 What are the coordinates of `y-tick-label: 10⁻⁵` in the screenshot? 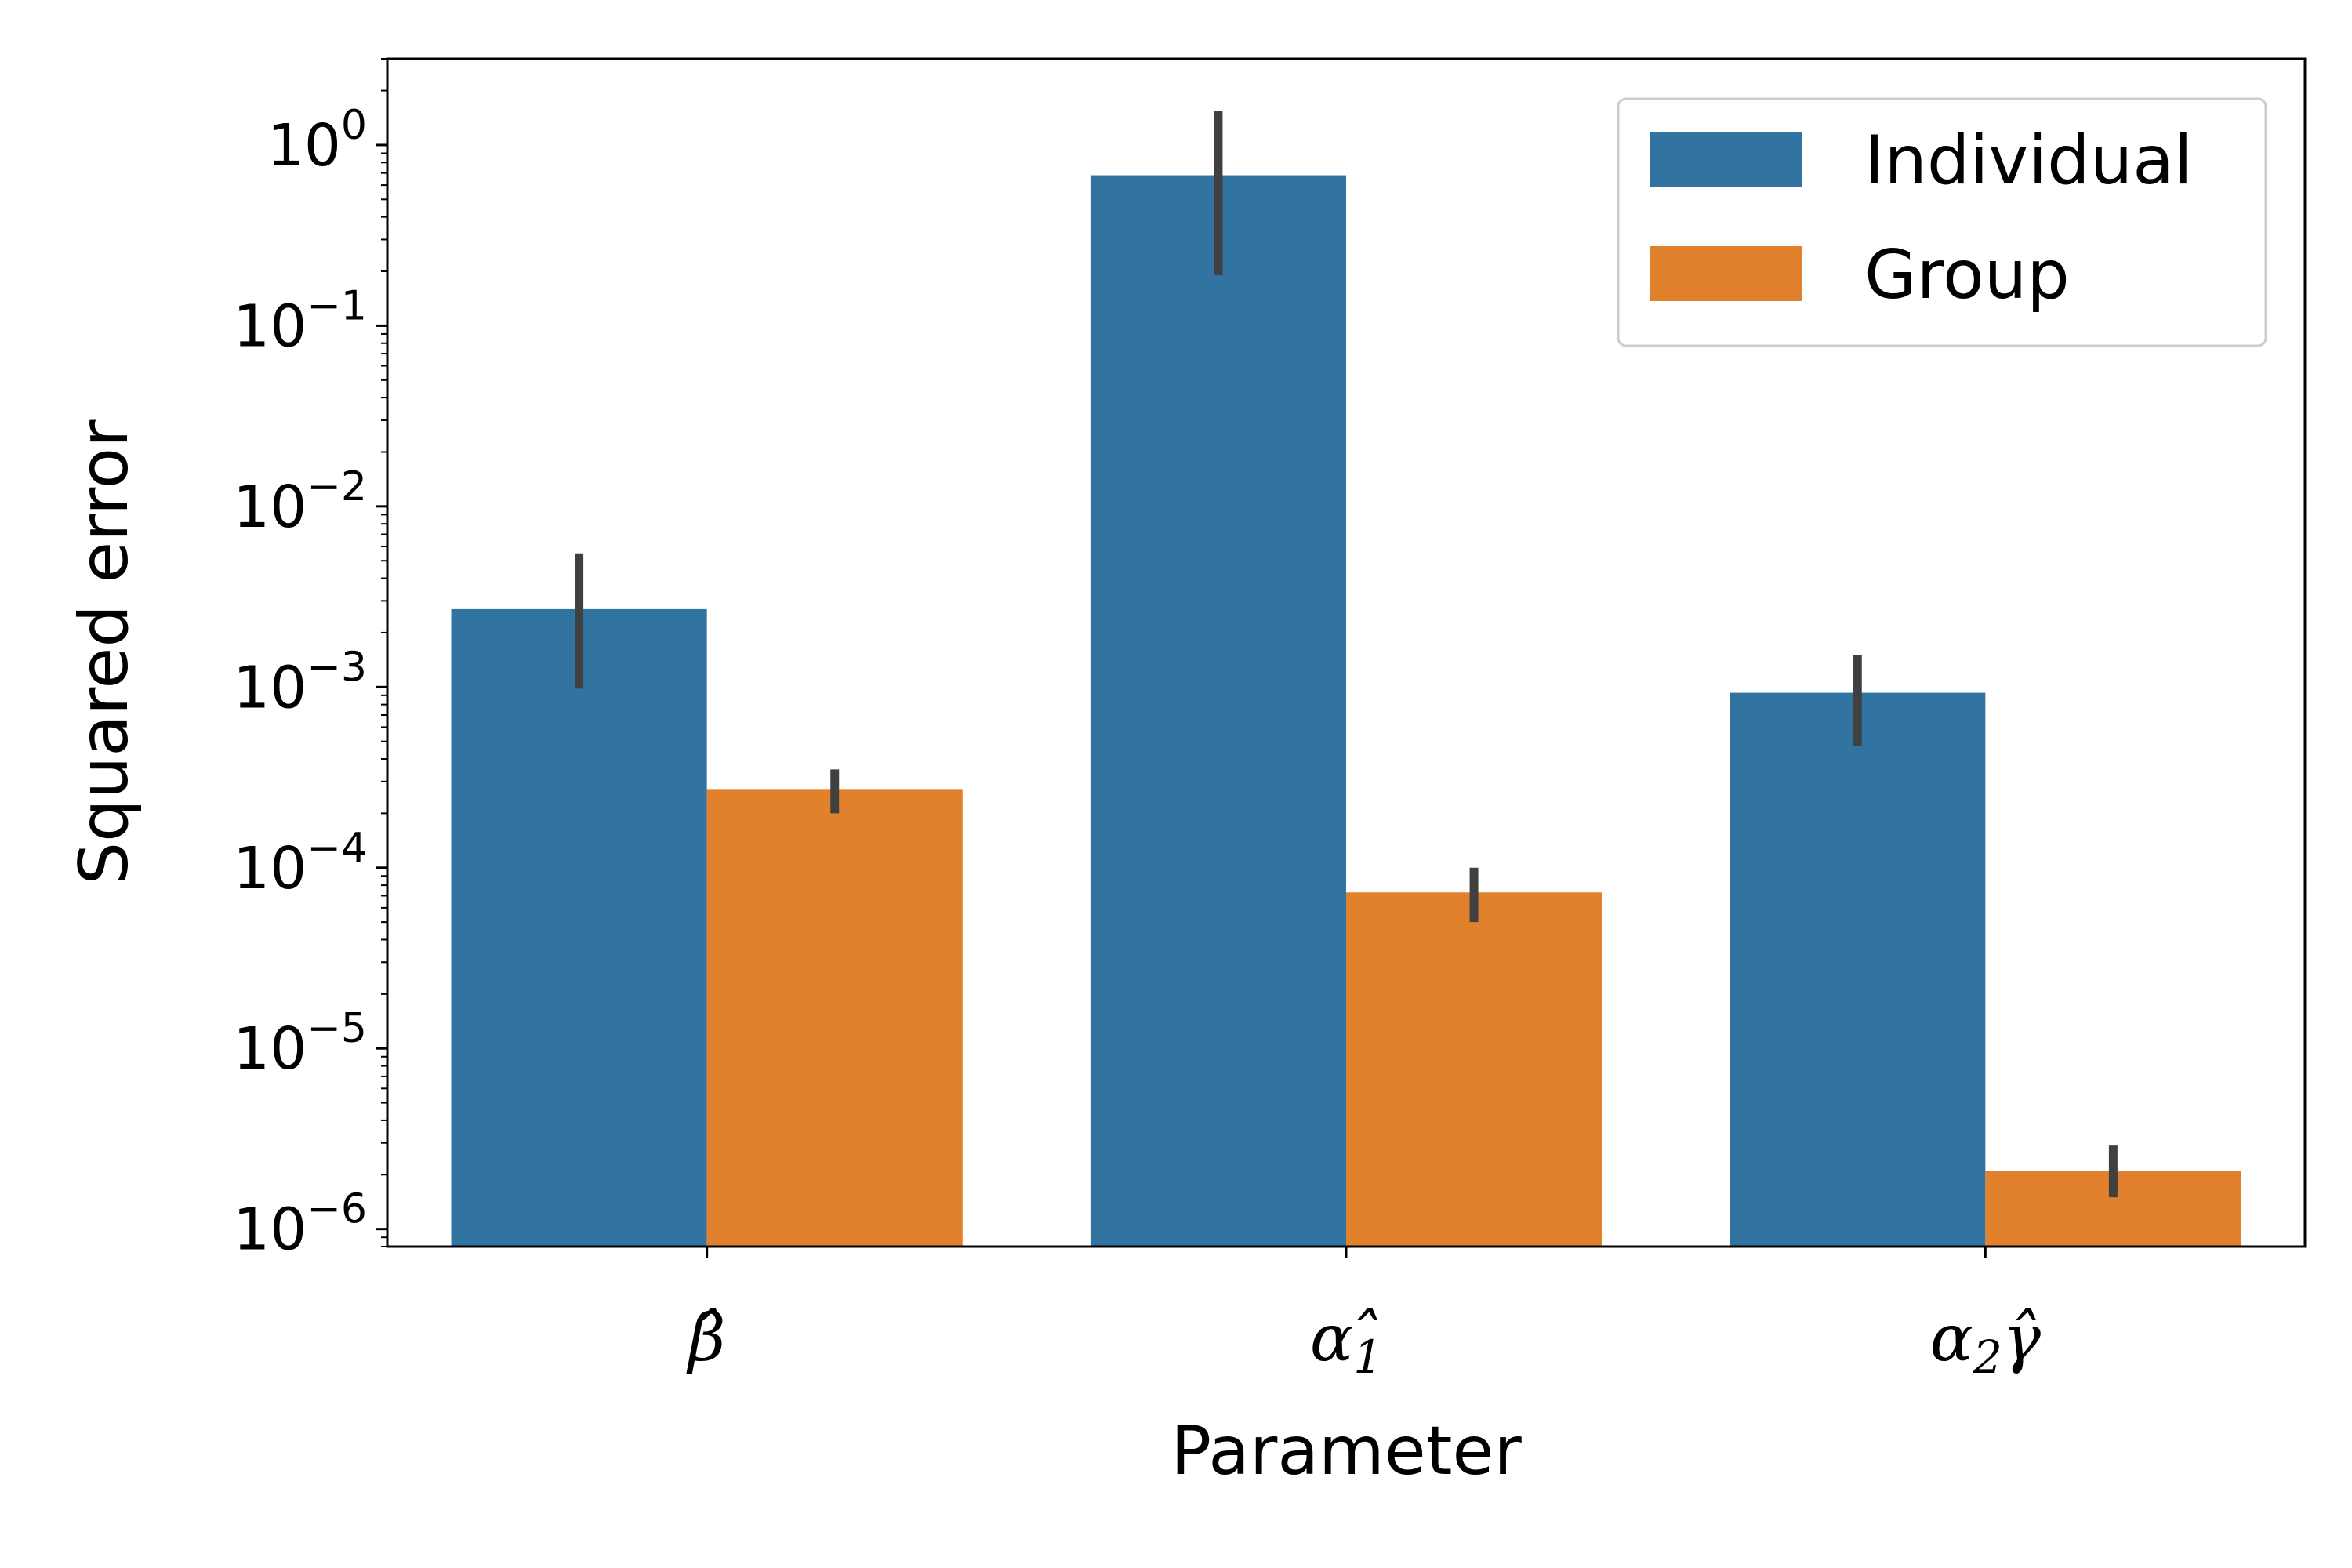 It's located at (300, 1044).